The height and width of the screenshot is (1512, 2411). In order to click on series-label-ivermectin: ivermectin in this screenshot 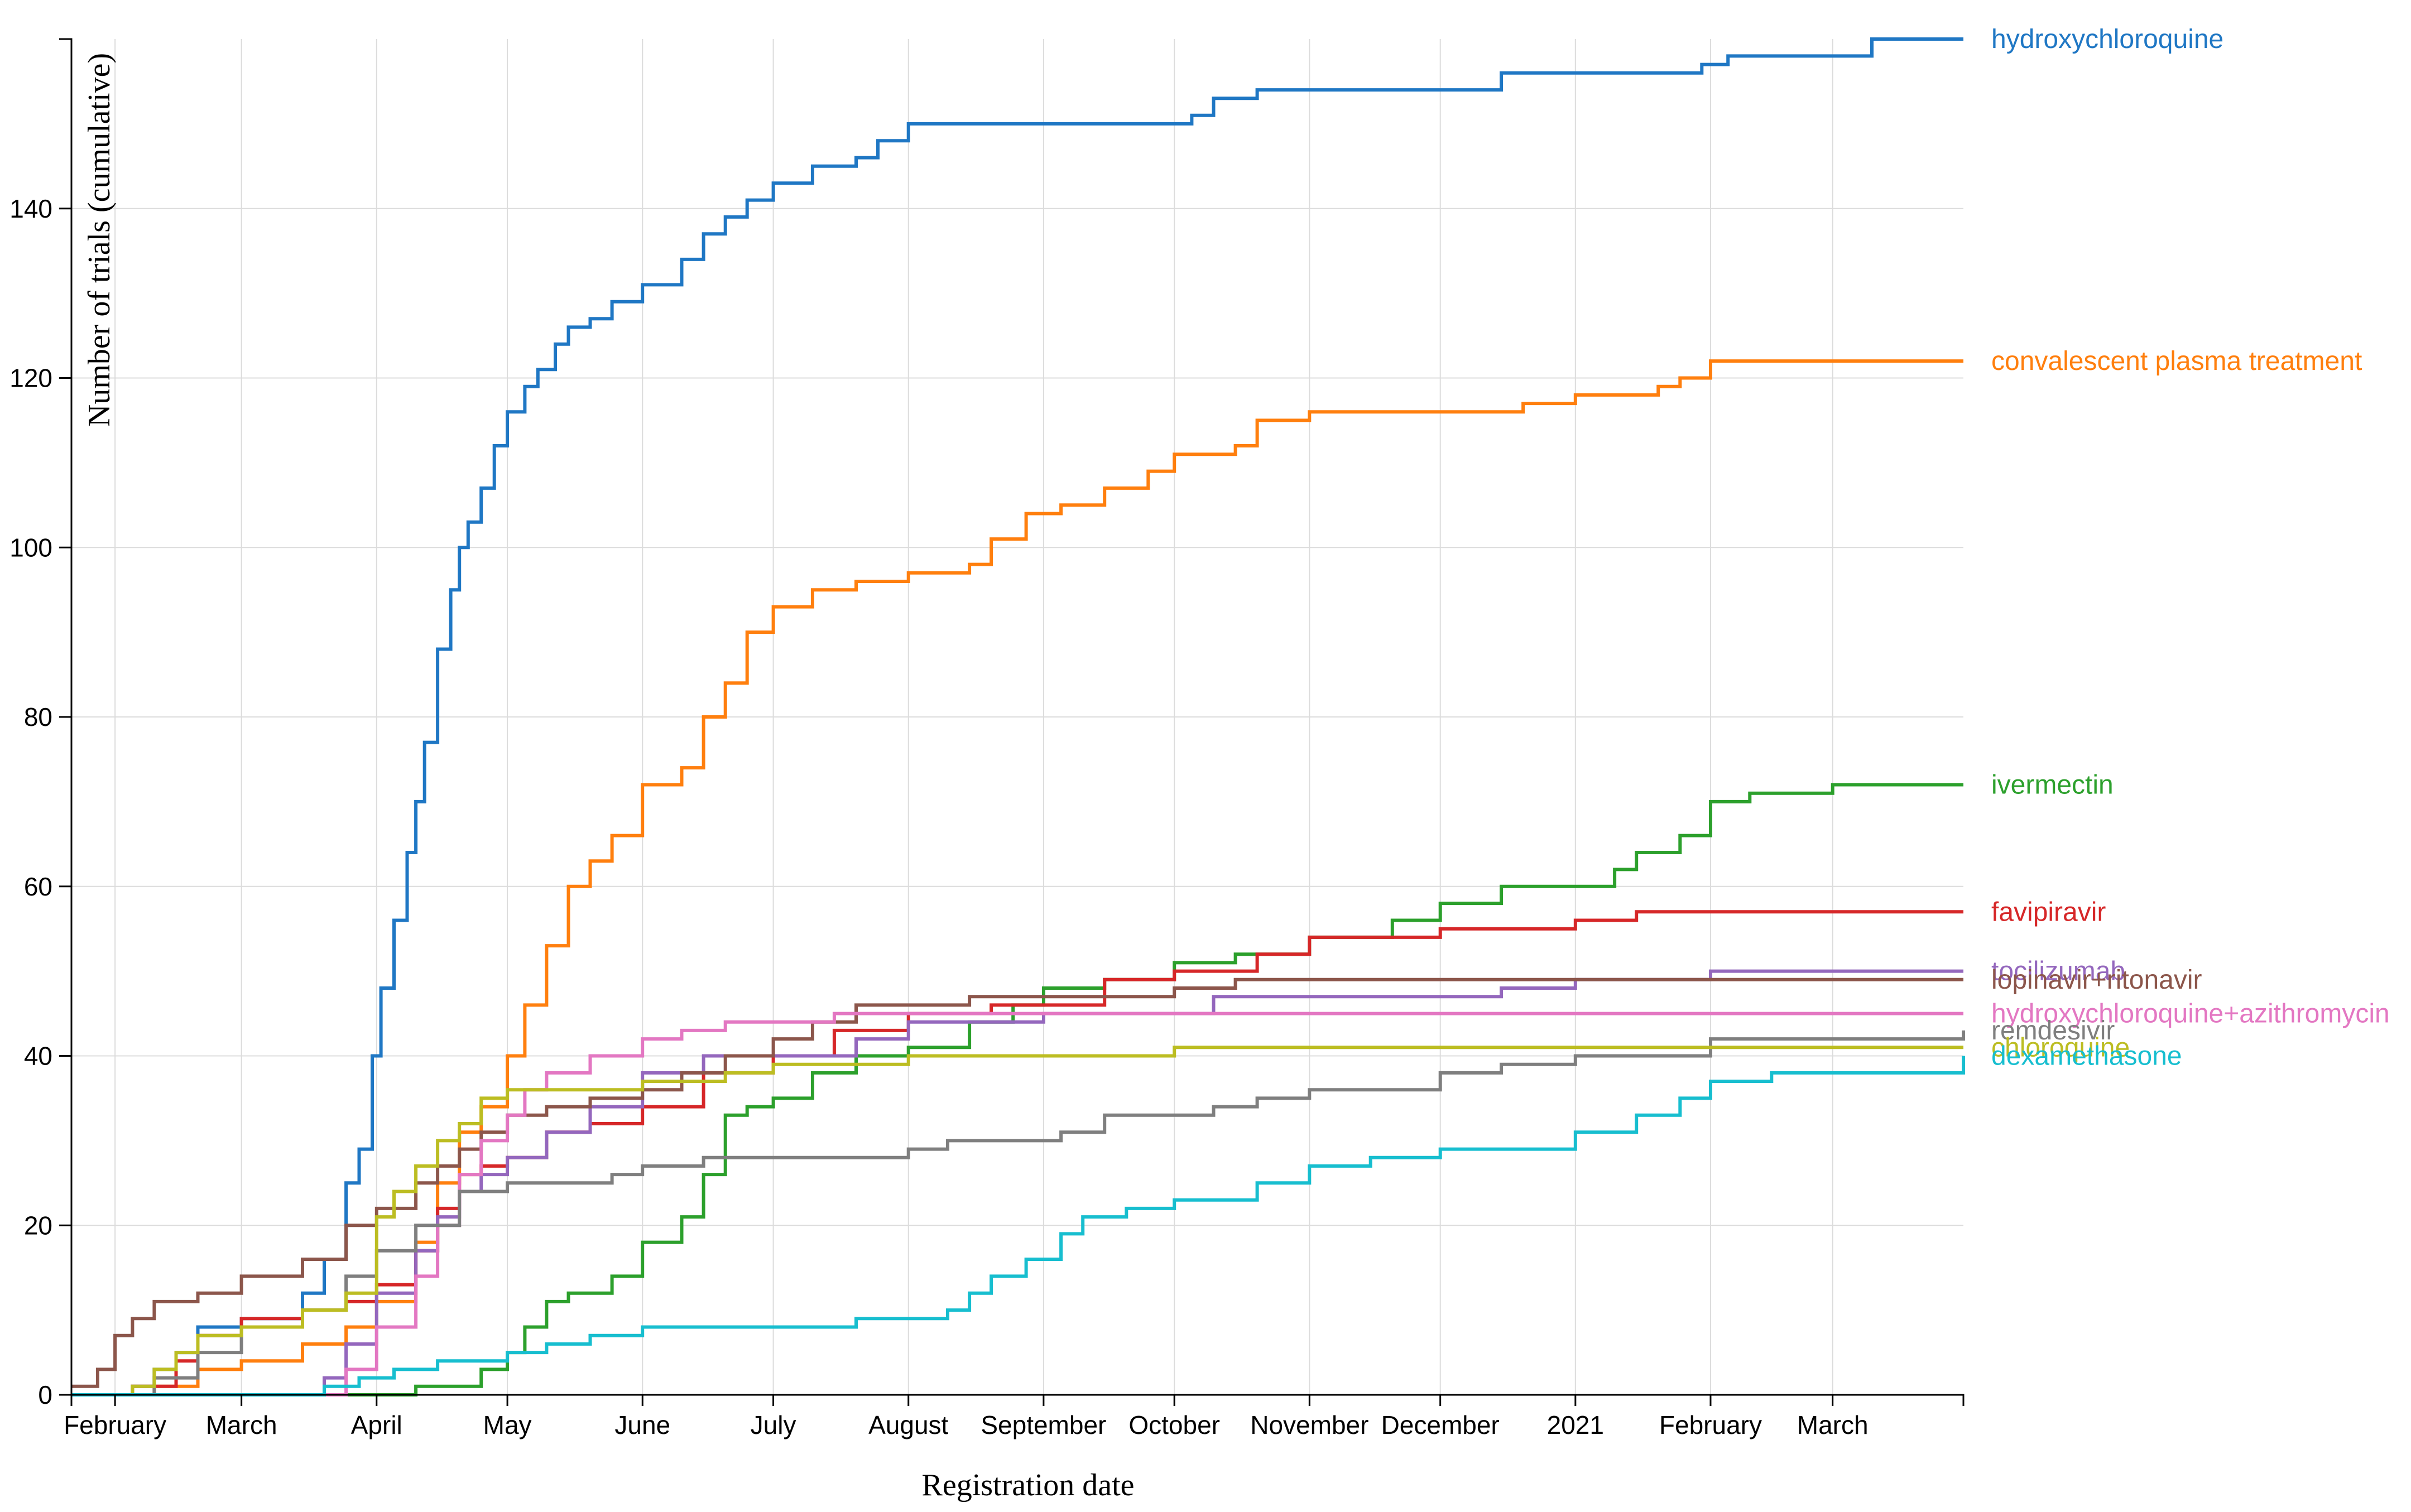, I will do `click(2053, 785)`.